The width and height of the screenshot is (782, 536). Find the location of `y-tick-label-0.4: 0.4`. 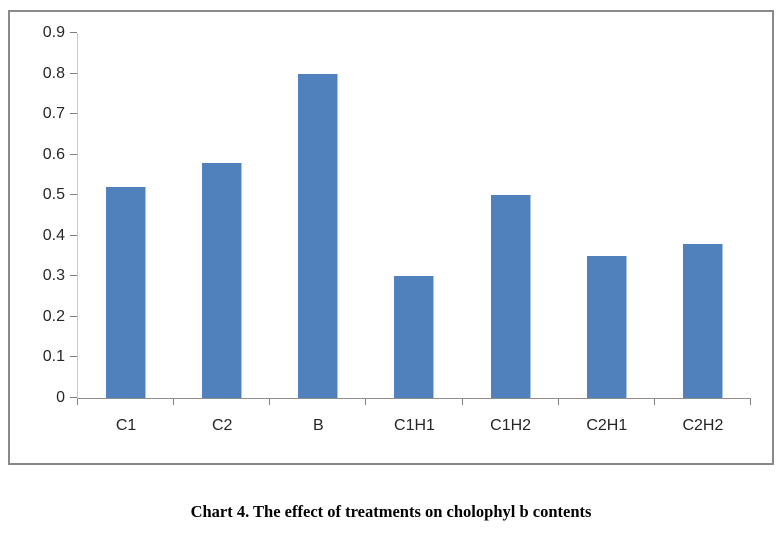

y-tick-label-0.4: 0.4 is located at coordinates (53, 235).